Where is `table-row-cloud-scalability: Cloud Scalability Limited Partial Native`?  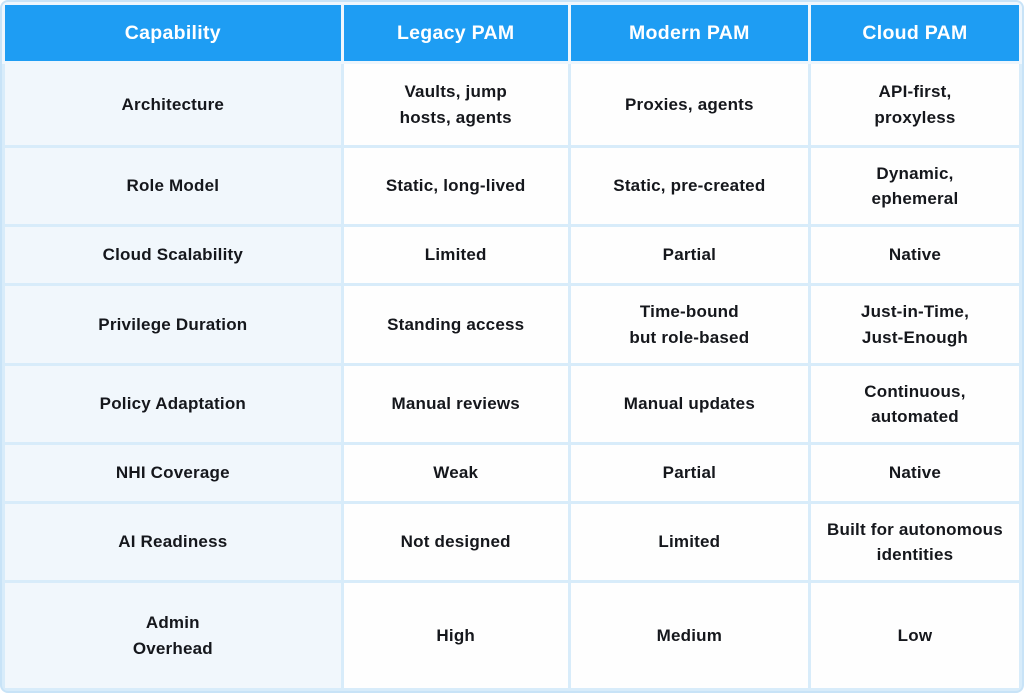
table-row-cloud-scalability: Cloud Scalability Limited Partial Native is located at coordinates (512, 255).